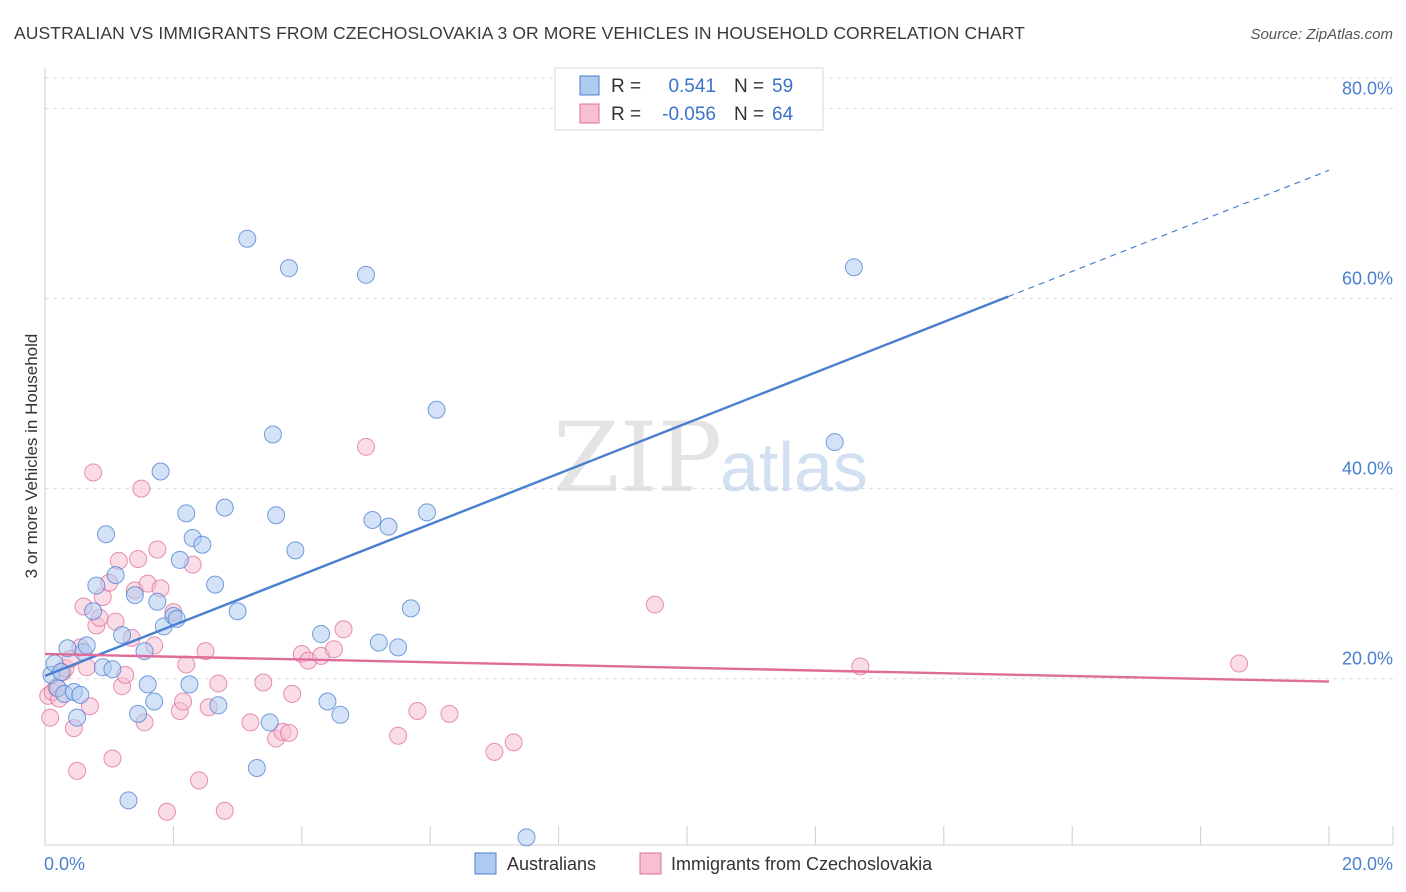 The image size is (1406, 892). What do you see at coordinates (1367, 279) in the screenshot?
I see `y-tick-label: 60.0%` at bounding box center [1367, 279].